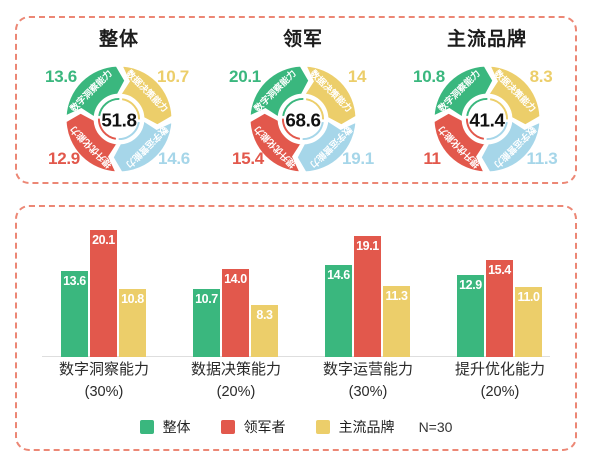  What do you see at coordinates (367, 246) in the screenshot?
I see `bar-value-label: 19.1` at bounding box center [367, 246].